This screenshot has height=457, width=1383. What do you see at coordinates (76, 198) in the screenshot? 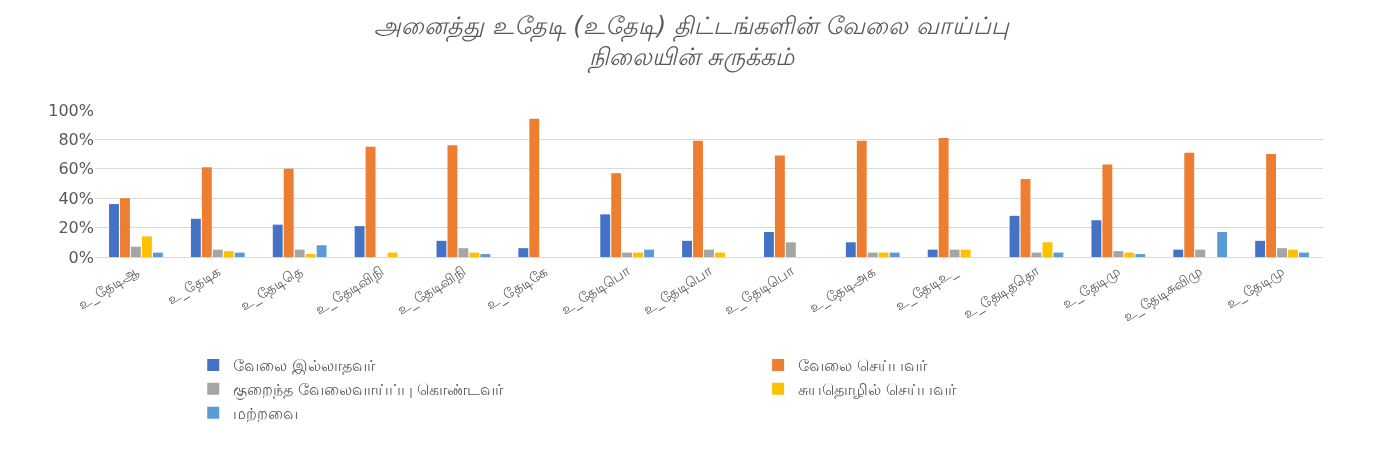
I see `y-tick-label: 40%` at bounding box center [76, 198].